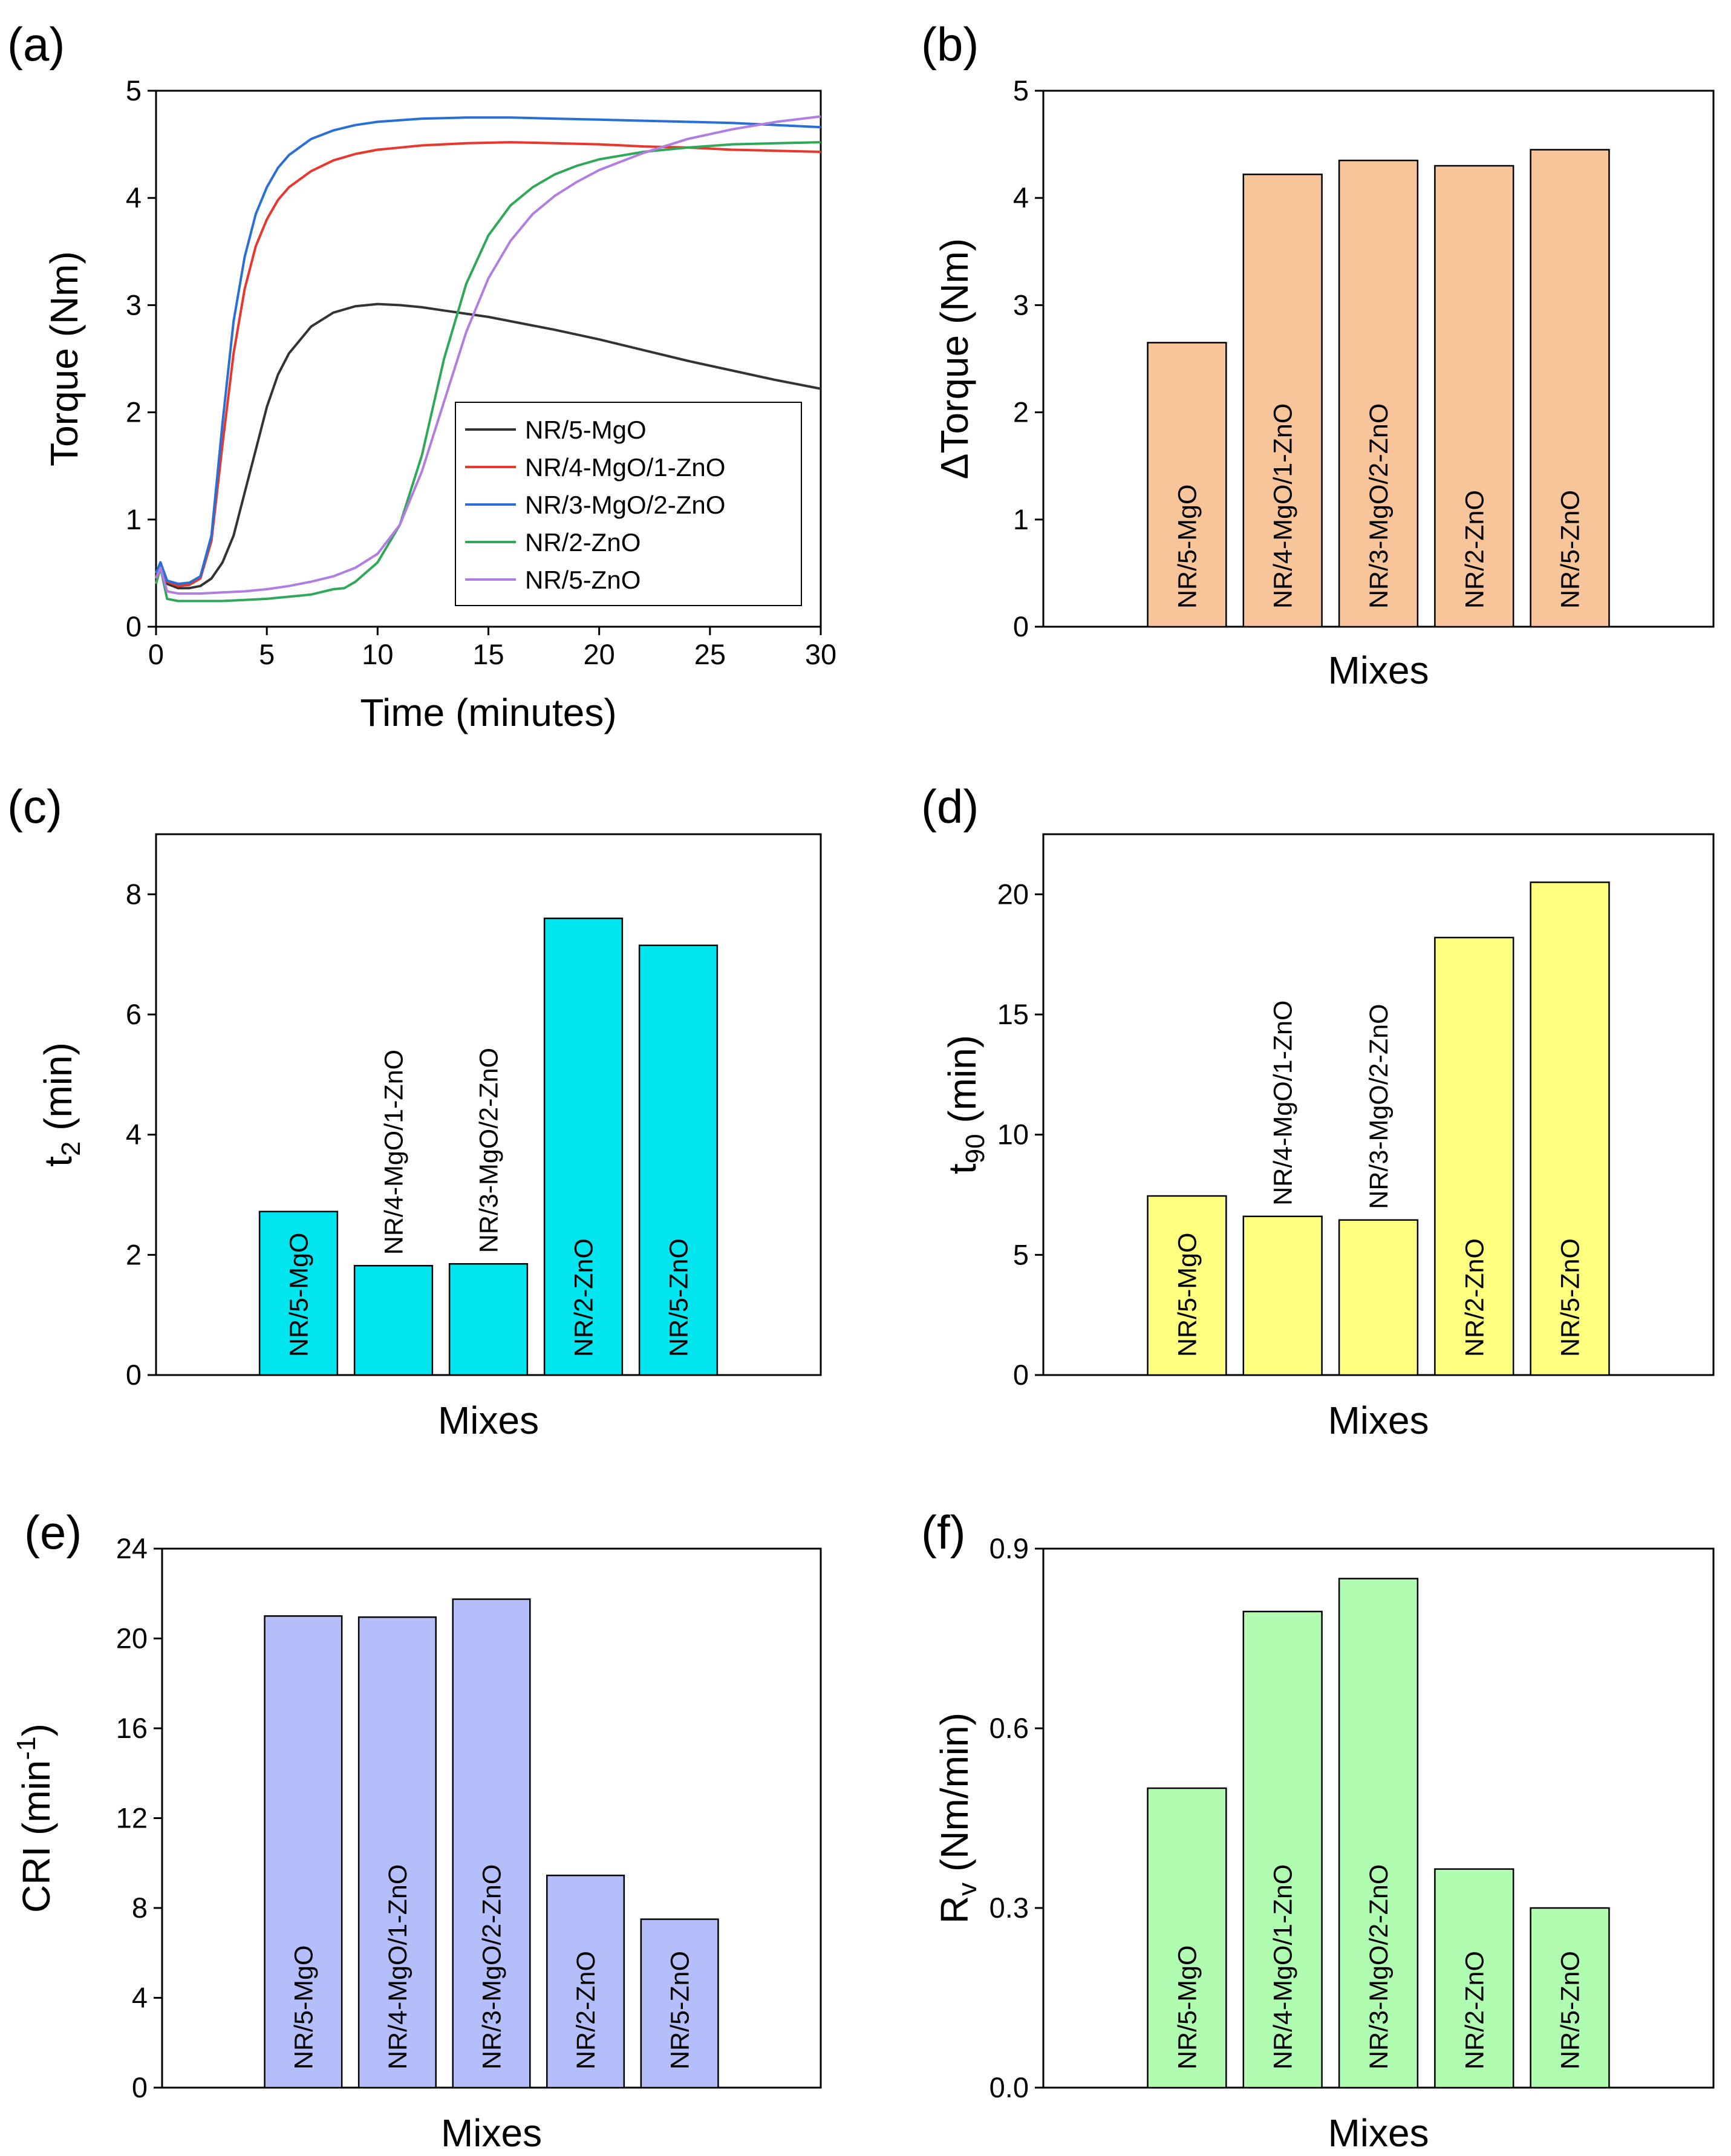 The width and height of the screenshot is (1731, 2156). I want to click on x-tick-label: 5, so click(267, 654).